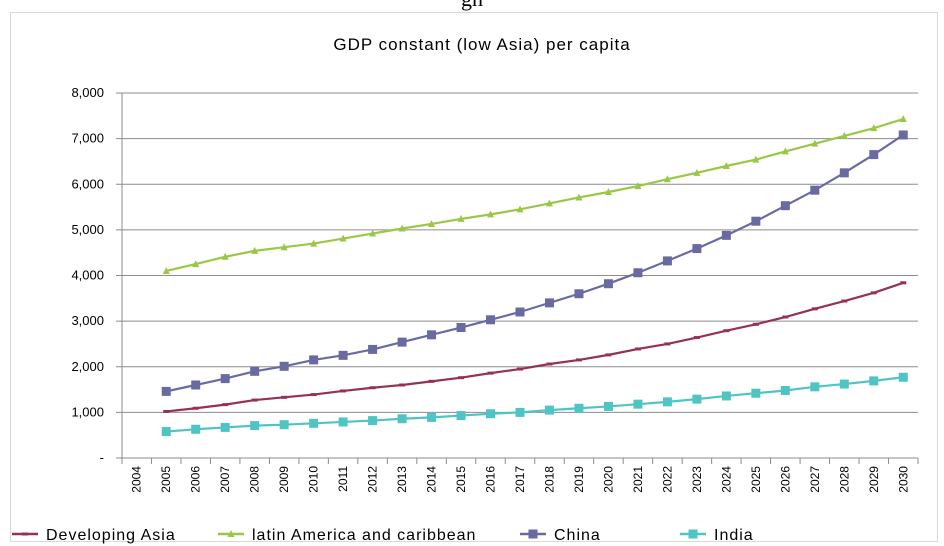 This screenshot has width=944, height=546. Describe the element at coordinates (579, 479) in the screenshot. I see `x-tick-label: 2019` at that location.